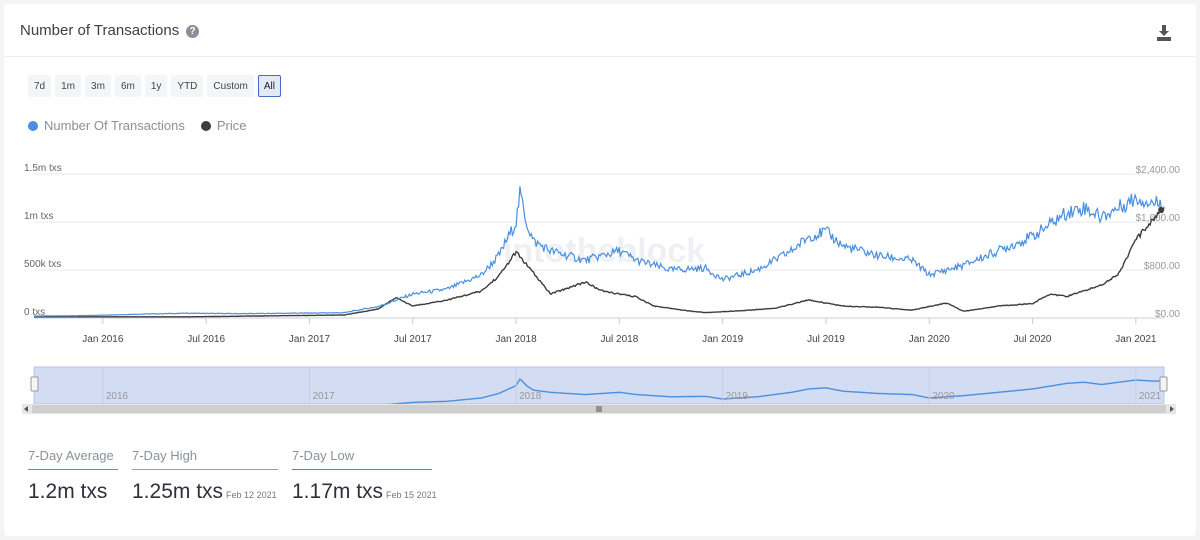  I want to click on x-tick-label: Jul 2018, so click(619, 339).